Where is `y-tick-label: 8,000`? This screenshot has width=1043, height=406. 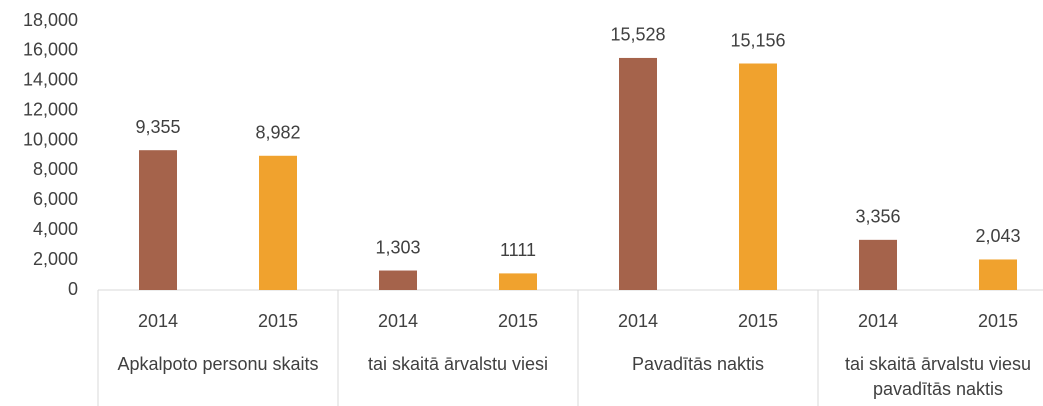
y-tick-label: 8,000 is located at coordinates (55, 169).